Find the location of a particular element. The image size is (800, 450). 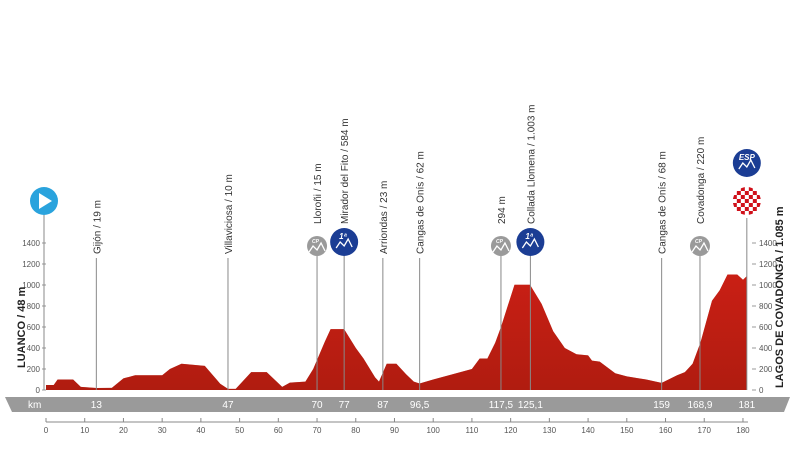

svg-text: ESP is located at coordinates (747, 157).